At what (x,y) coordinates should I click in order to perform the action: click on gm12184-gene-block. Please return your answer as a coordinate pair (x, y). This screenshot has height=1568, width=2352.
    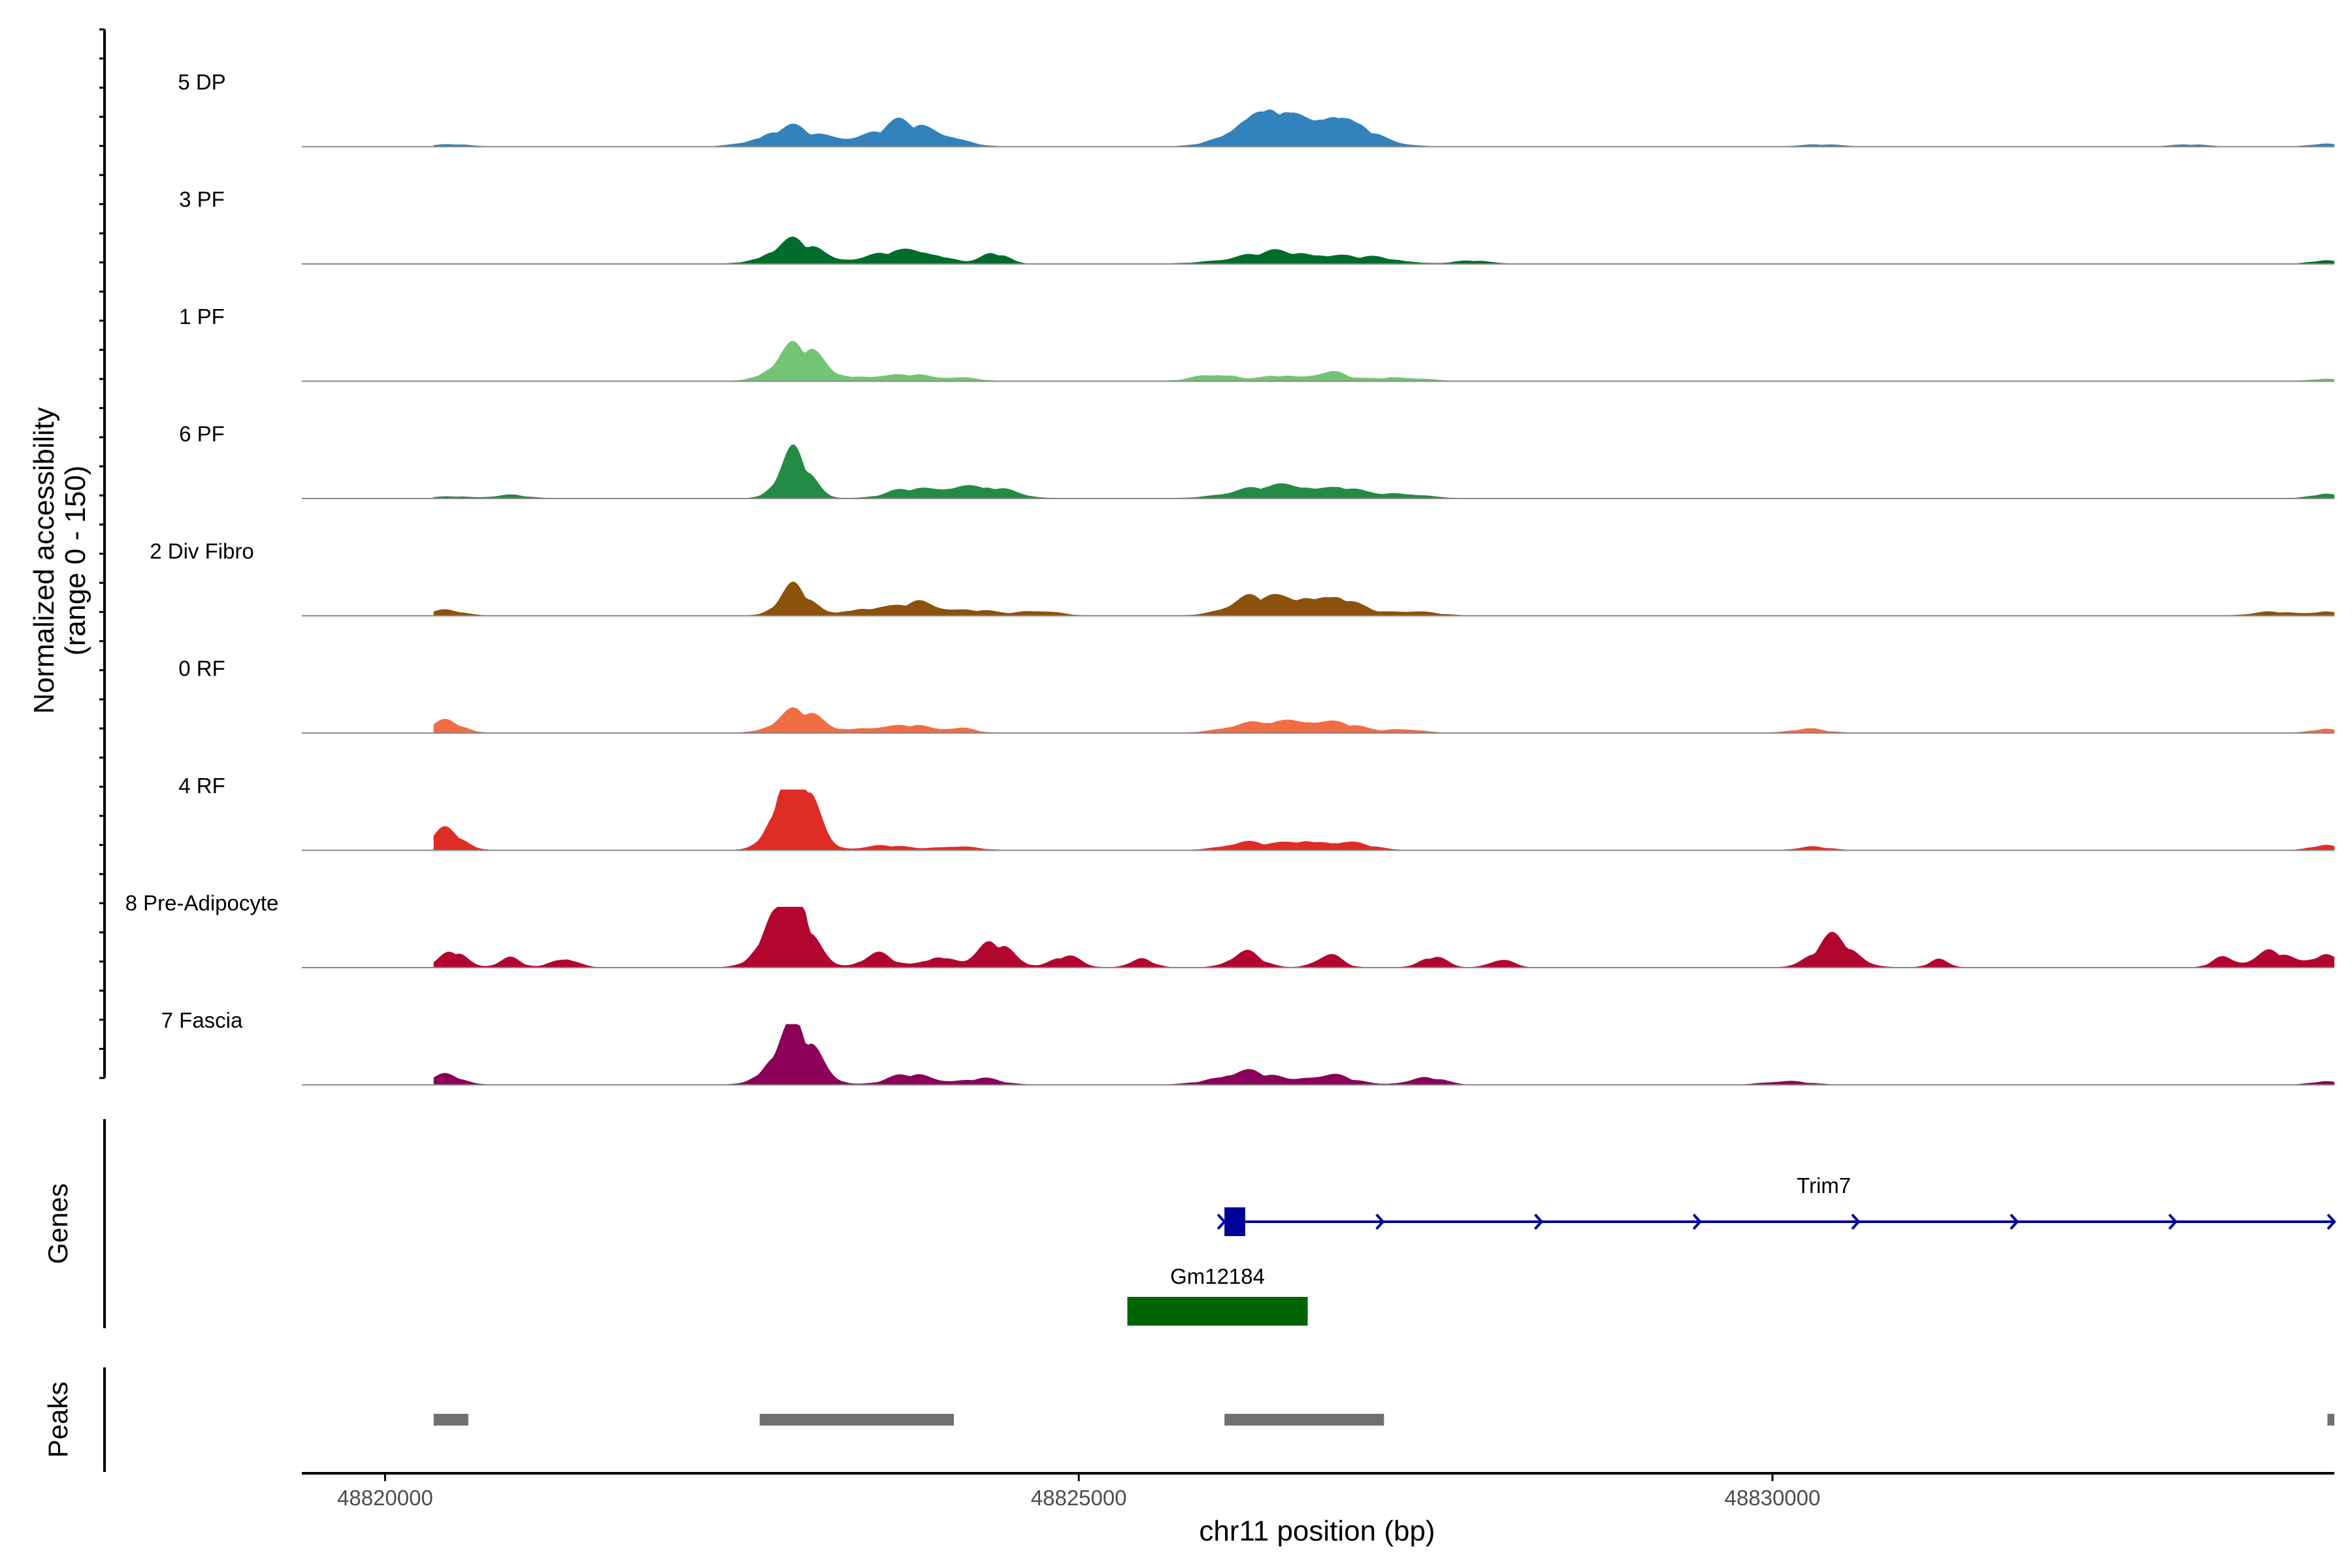
    Looking at the image, I should click on (1217, 1311).